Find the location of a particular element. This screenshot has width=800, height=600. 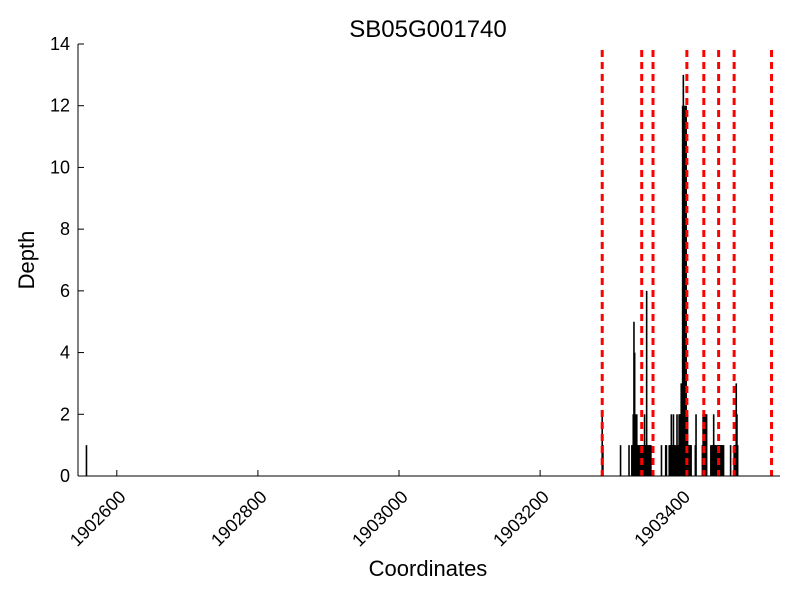

x-tick-label: 1903200 is located at coordinates (521, 519).